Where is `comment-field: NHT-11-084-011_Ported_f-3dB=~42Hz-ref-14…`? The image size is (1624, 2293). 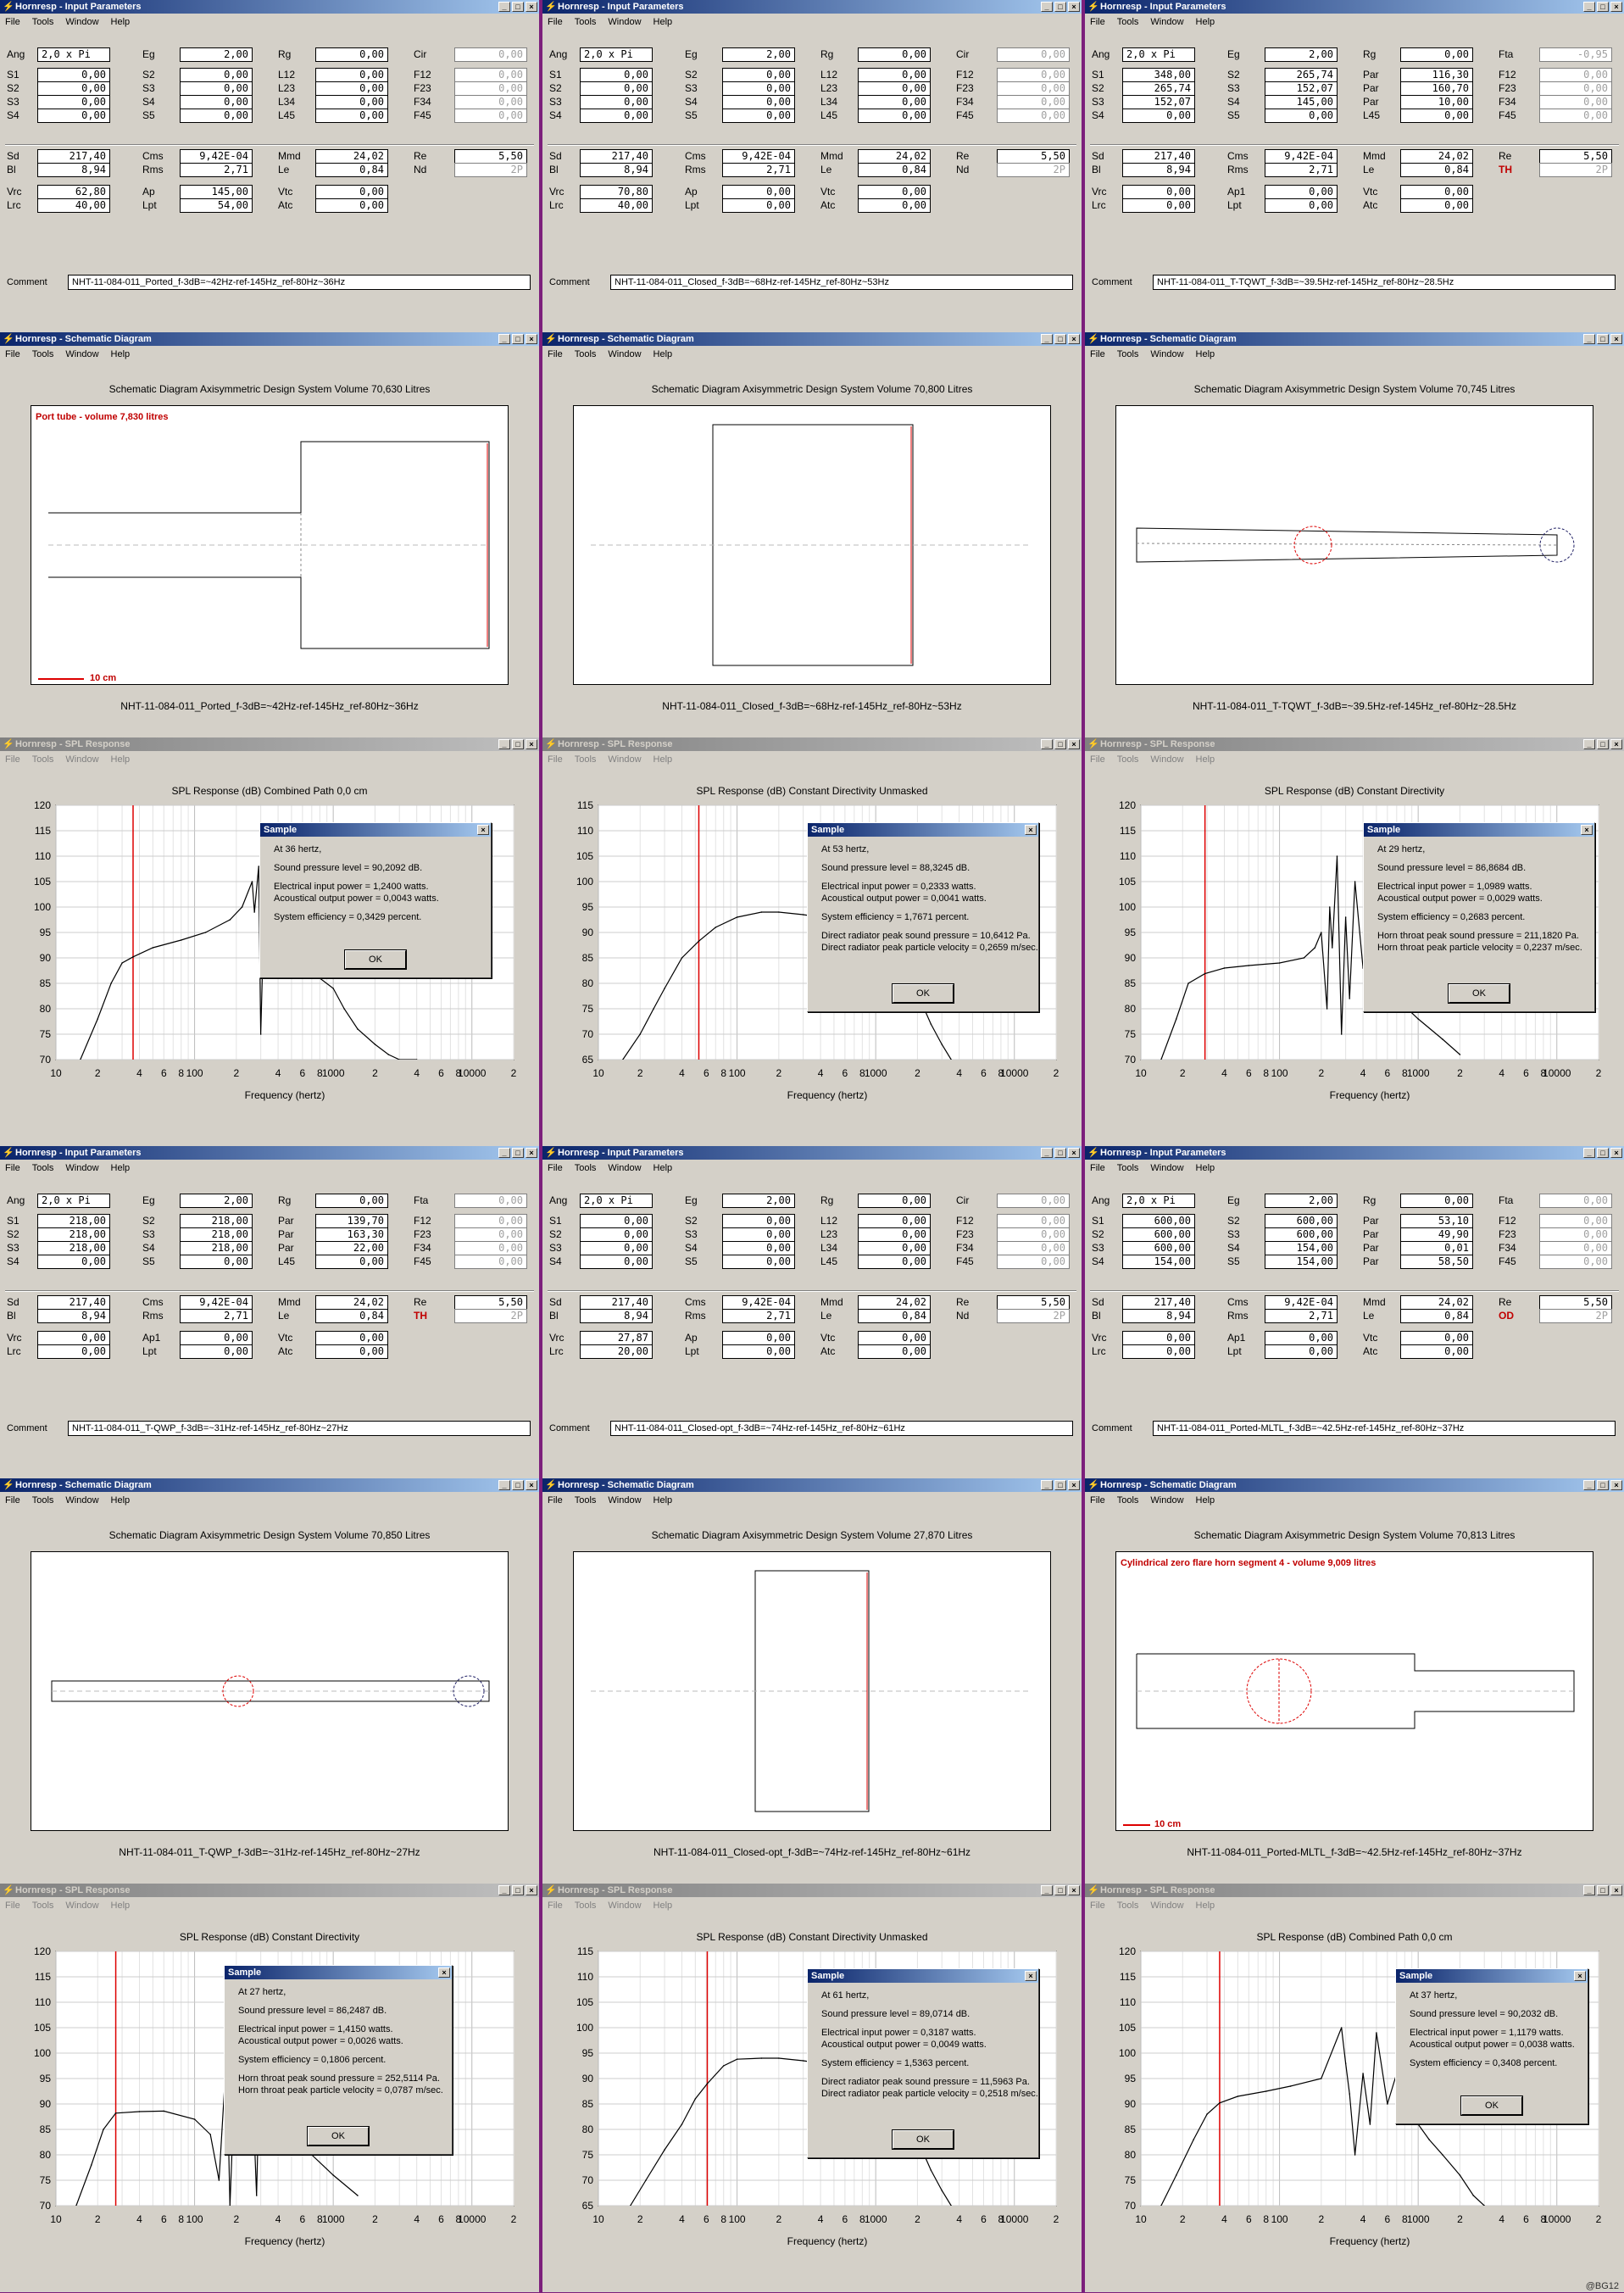
comment-field: NHT-11-084-011_Ported_f-3dB=~42Hz-ref-14… is located at coordinates (299, 282).